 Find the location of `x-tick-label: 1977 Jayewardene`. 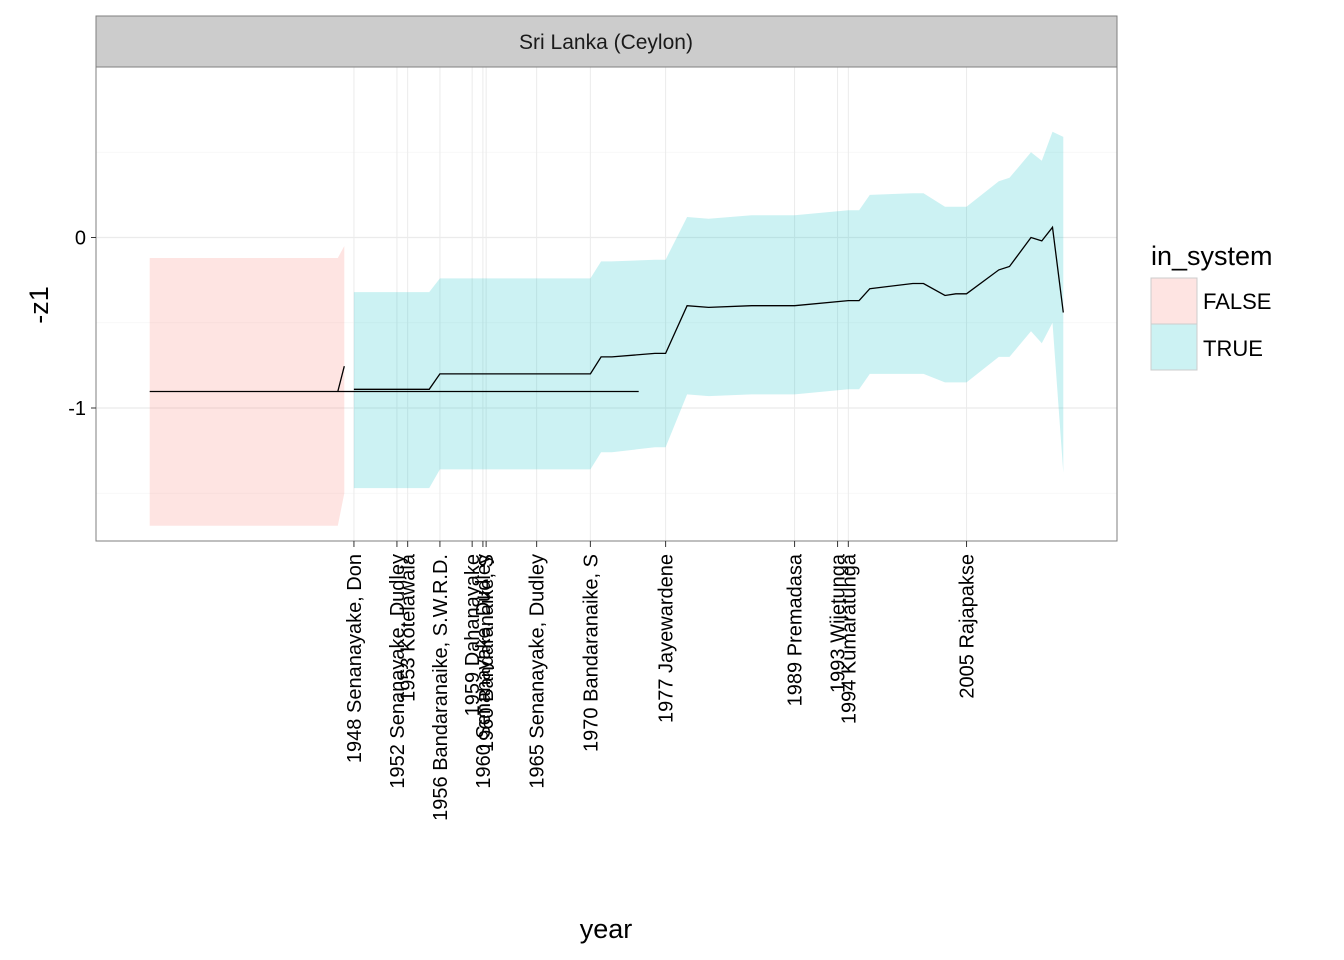

x-tick-label: 1977 Jayewardene is located at coordinates (667, 638).